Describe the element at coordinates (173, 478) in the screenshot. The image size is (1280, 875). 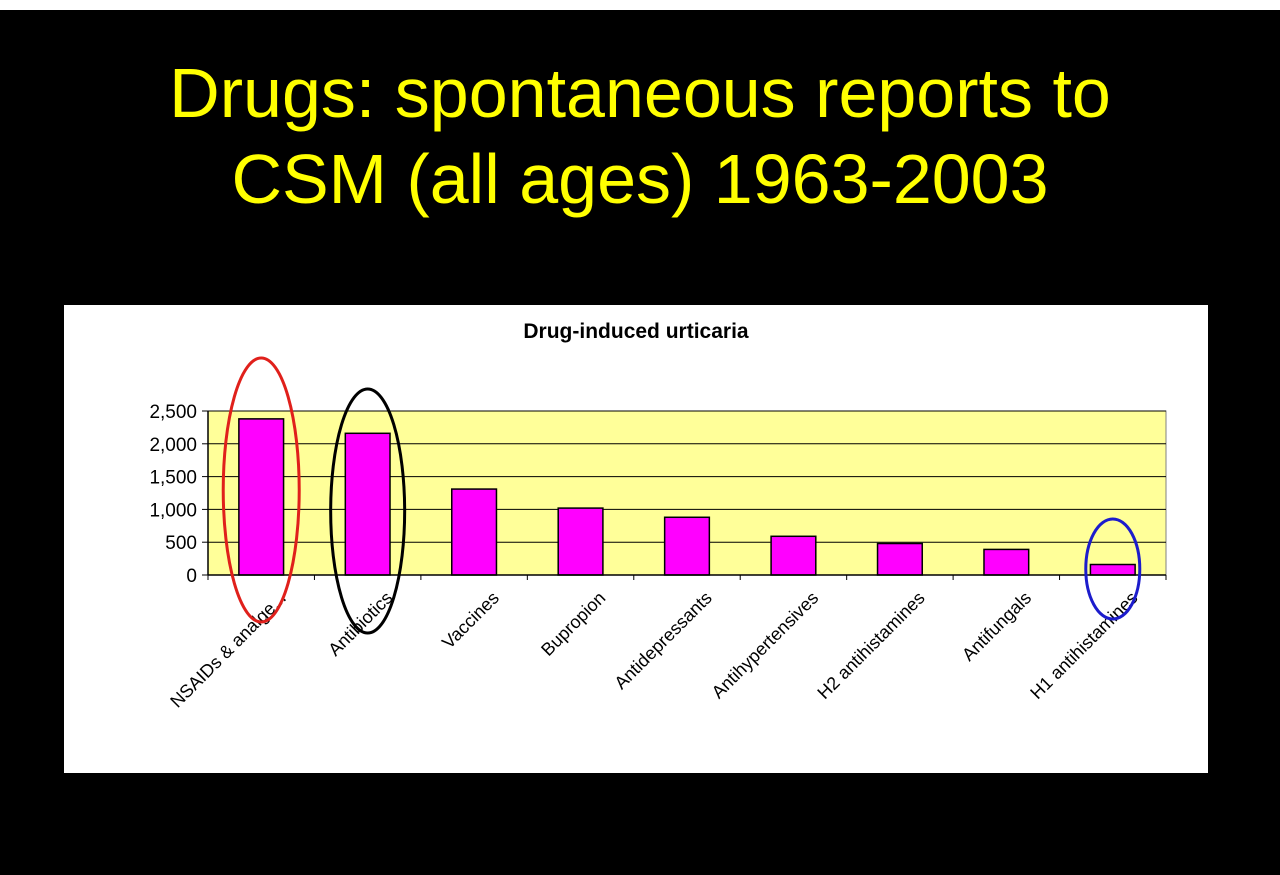
I see `y-tick-label: 1,500` at that location.